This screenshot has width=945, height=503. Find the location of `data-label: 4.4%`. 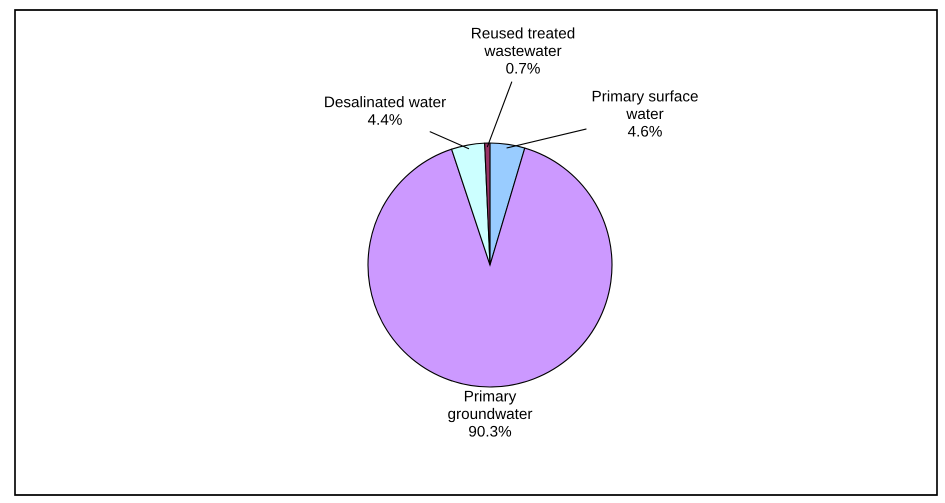

data-label: 4.4% is located at coordinates (385, 119).